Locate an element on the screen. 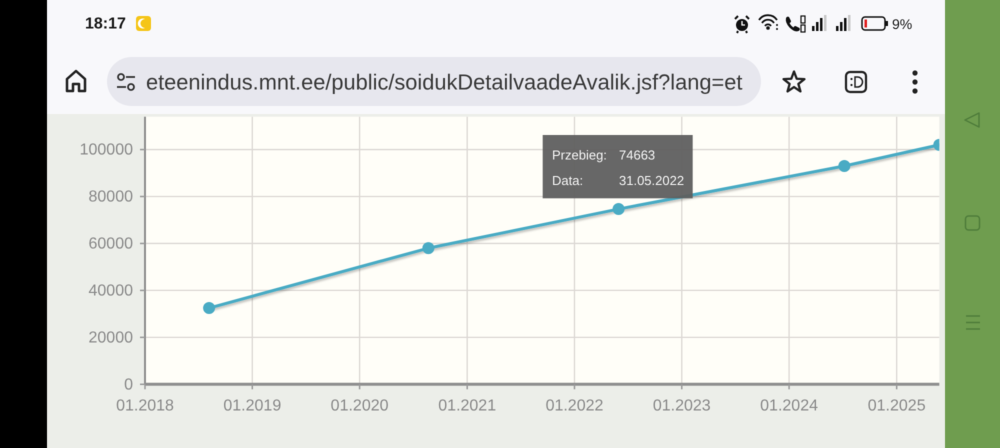 The height and width of the screenshot is (448, 1000). x-tick-label: 01.2023 is located at coordinates (681, 406).